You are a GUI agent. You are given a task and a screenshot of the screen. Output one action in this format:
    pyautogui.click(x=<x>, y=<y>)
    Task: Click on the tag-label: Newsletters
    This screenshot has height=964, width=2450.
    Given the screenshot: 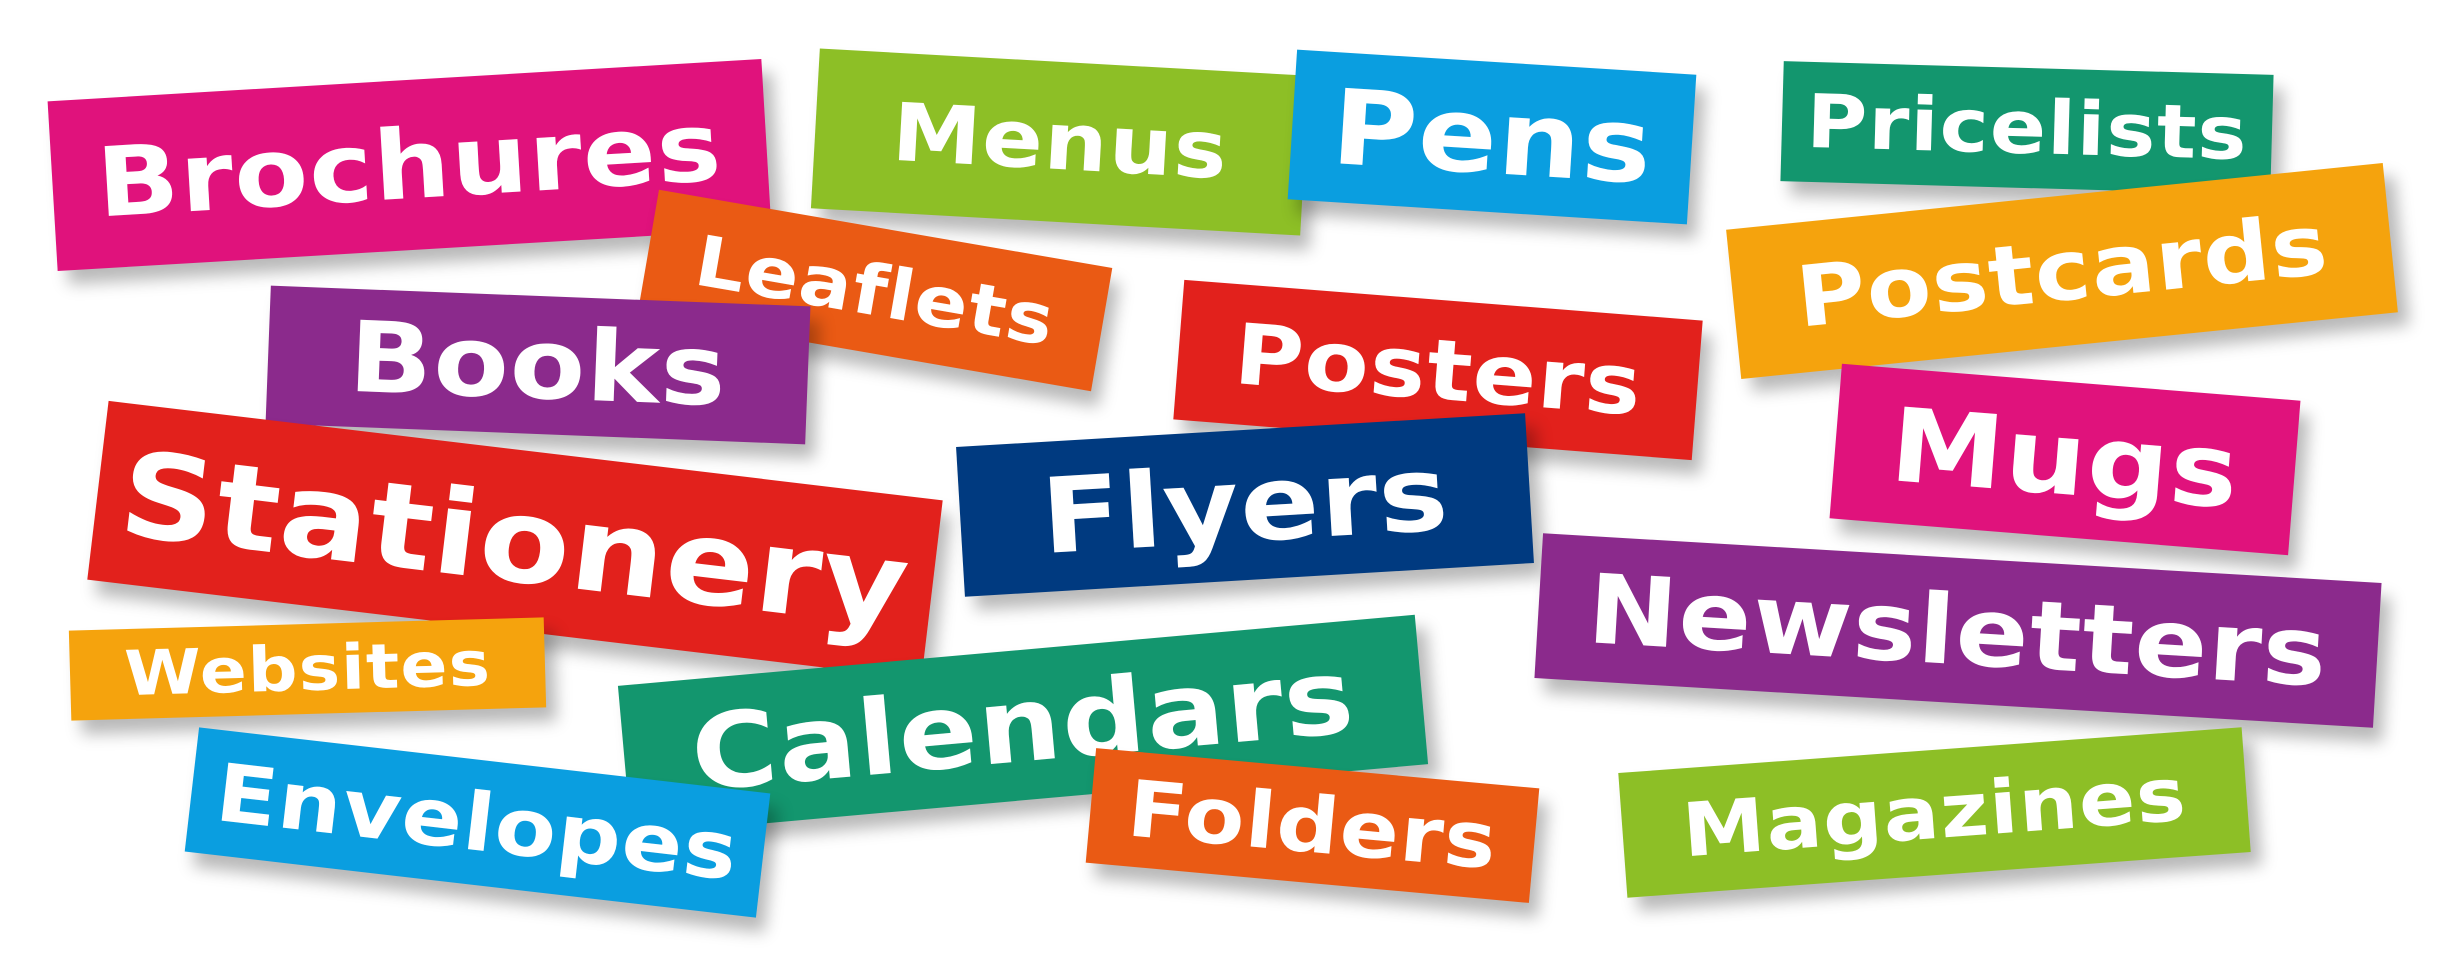 What is the action you would take?
    pyautogui.click(x=1958, y=630)
    